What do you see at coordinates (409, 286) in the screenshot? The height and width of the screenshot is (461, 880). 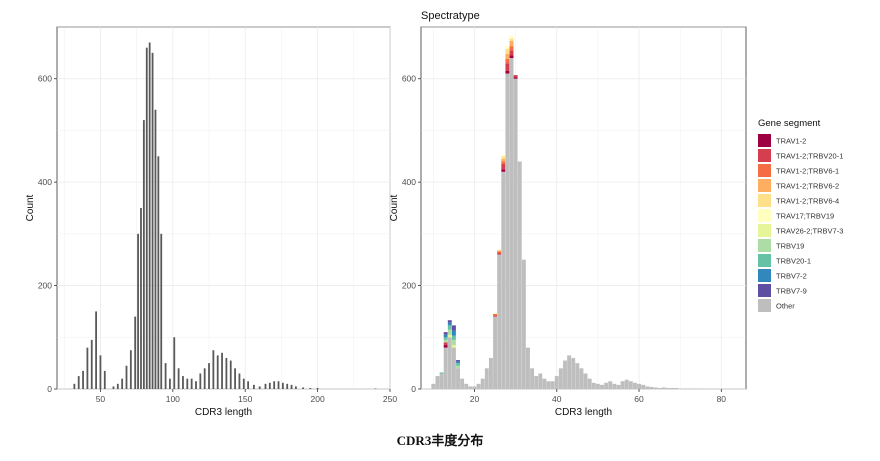 I see `panel-2-ytick-label: 200` at bounding box center [409, 286].